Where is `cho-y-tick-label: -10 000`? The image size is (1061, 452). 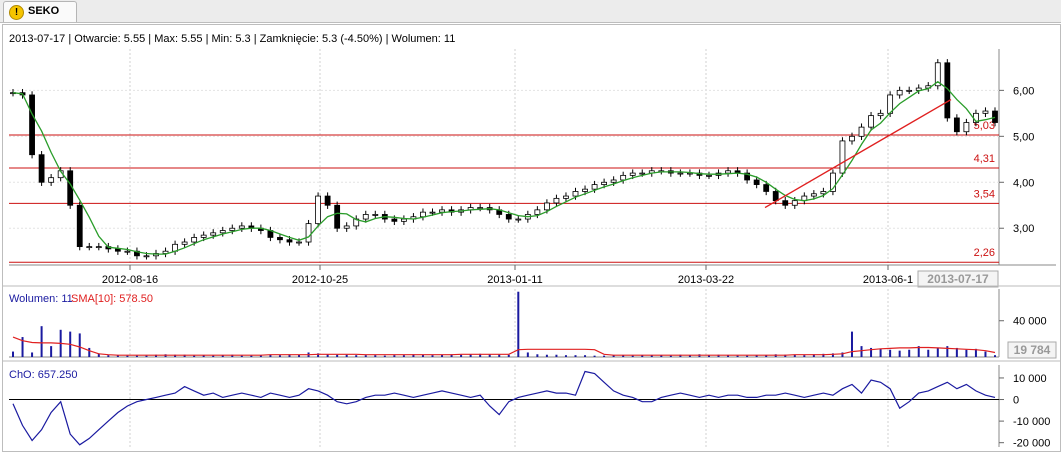 cho-y-tick-label: -10 000 is located at coordinates (1031, 422).